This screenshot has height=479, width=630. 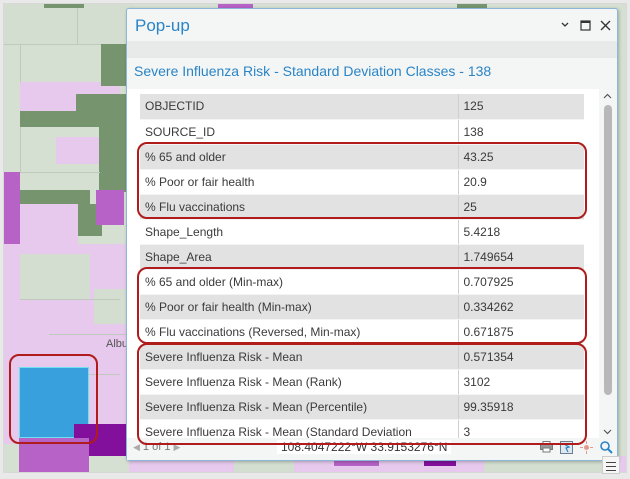 I want to click on table-row: % Flu vaccinations 25, so click(x=362, y=207).